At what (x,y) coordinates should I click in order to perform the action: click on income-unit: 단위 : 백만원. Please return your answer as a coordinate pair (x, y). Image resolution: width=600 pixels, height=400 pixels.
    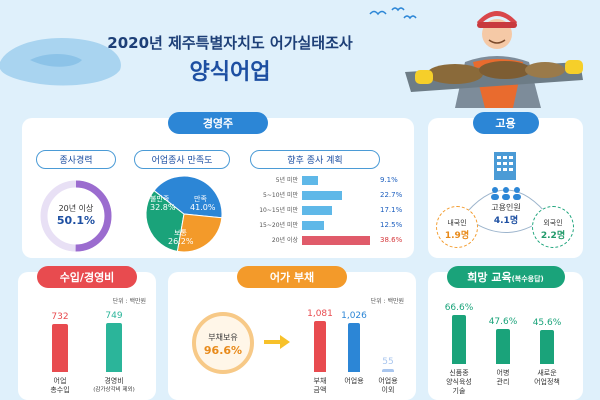
    Looking at the image, I should click on (129, 301).